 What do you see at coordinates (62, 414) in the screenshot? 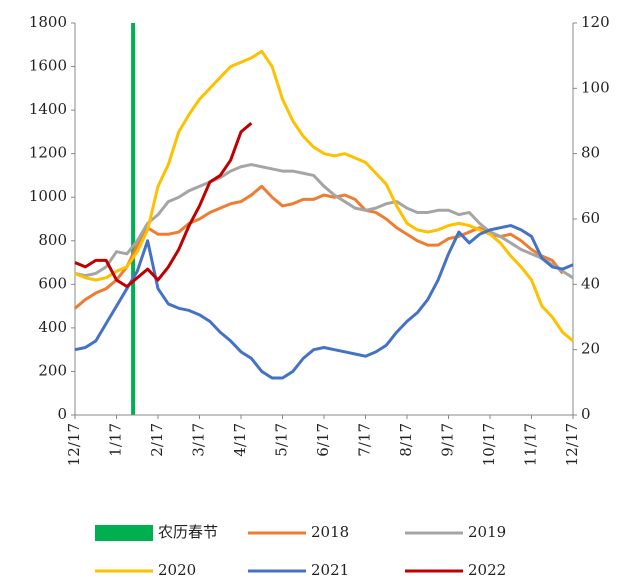
I see `y-tick-label: 0` at bounding box center [62, 414].